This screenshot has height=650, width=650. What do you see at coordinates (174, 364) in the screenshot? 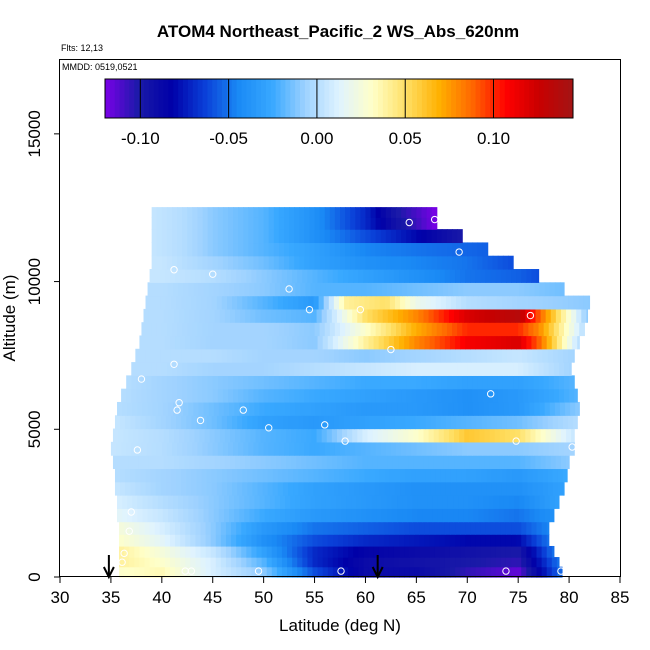
I see `sample-point` at bounding box center [174, 364].